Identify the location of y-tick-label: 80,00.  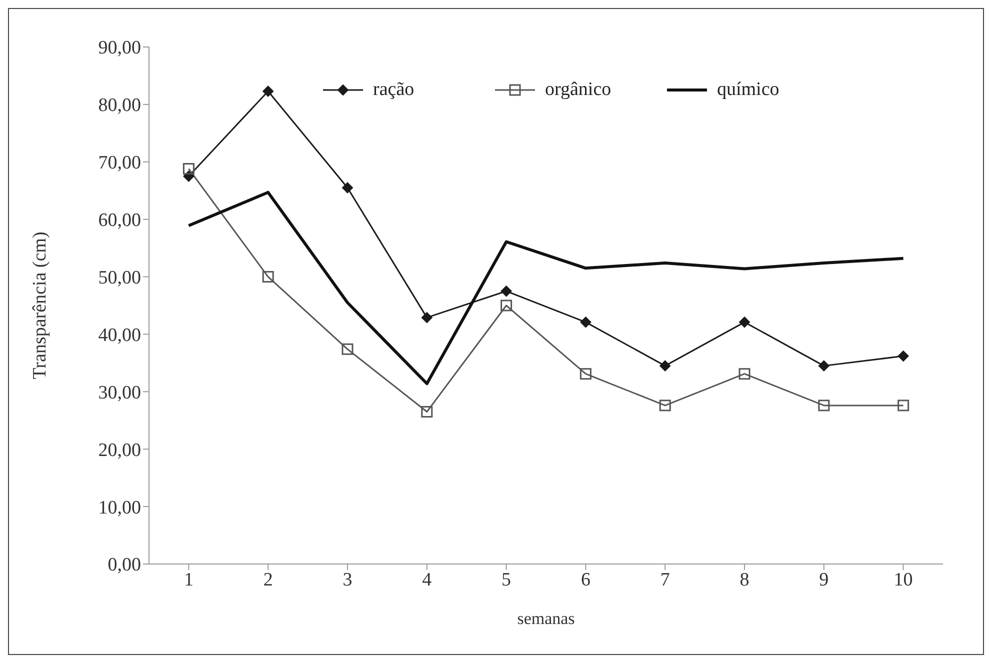
(119, 105).